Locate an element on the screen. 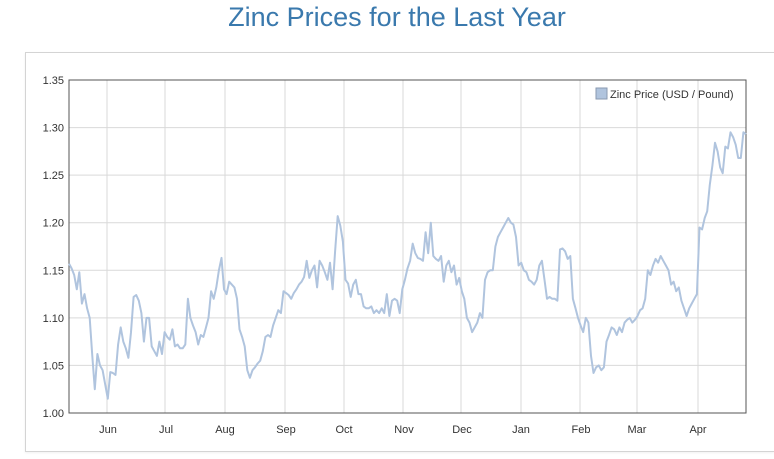 The height and width of the screenshot is (459, 774). y-tick-label: 1.30 is located at coordinates (53, 129).